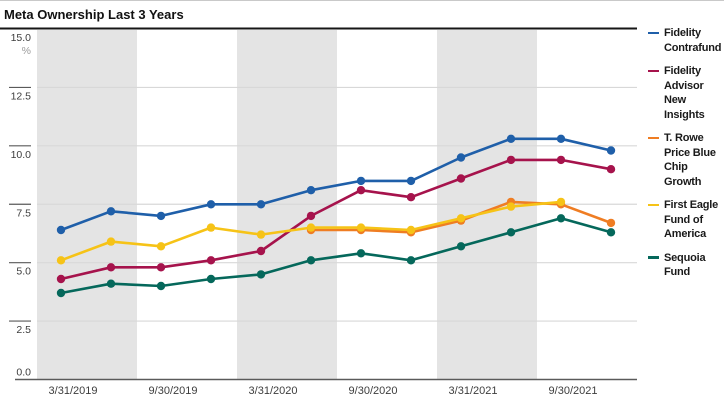 This screenshot has height=407, width=724. What do you see at coordinates (21, 96) in the screenshot?
I see `y-axis-label: 12.5` at bounding box center [21, 96].